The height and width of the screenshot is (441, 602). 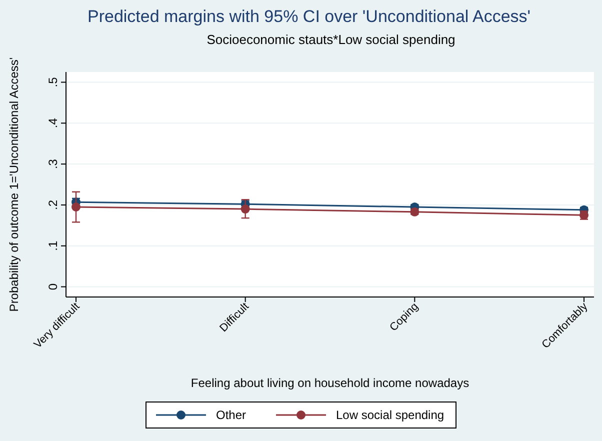 What do you see at coordinates (330, 383) in the screenshot?
I see `x-axis-title: Feeling about living on household income nowadays` at bounding box center [330, 383].